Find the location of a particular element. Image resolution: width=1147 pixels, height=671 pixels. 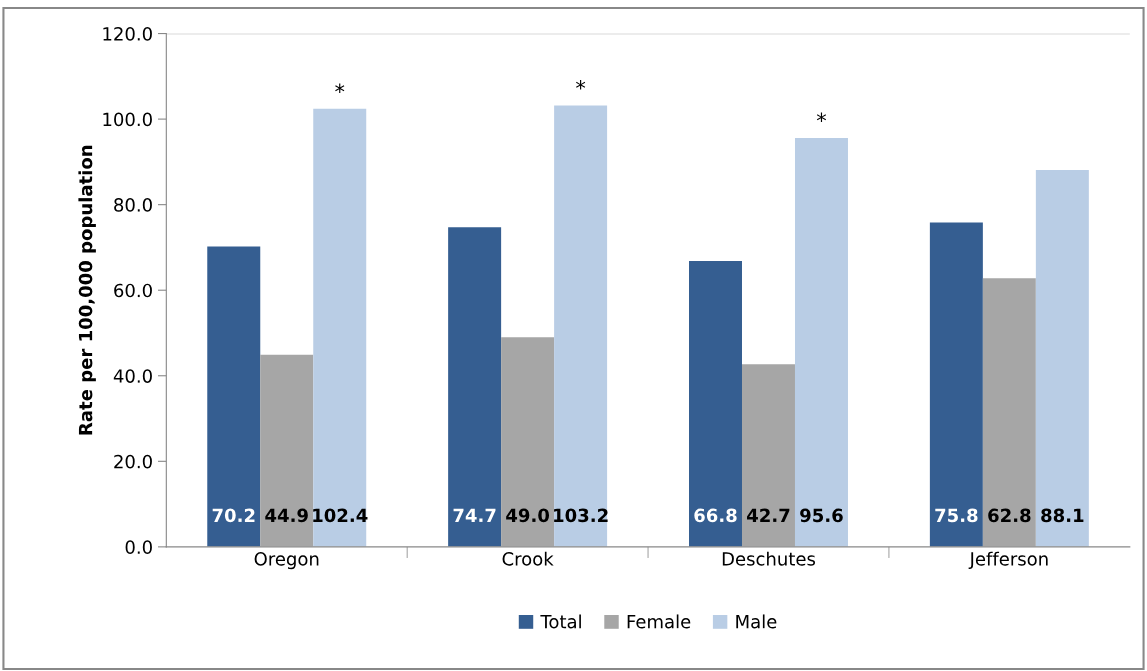

y-axis-title: Rate per 100,000 population is located at coordinates (87, 290).